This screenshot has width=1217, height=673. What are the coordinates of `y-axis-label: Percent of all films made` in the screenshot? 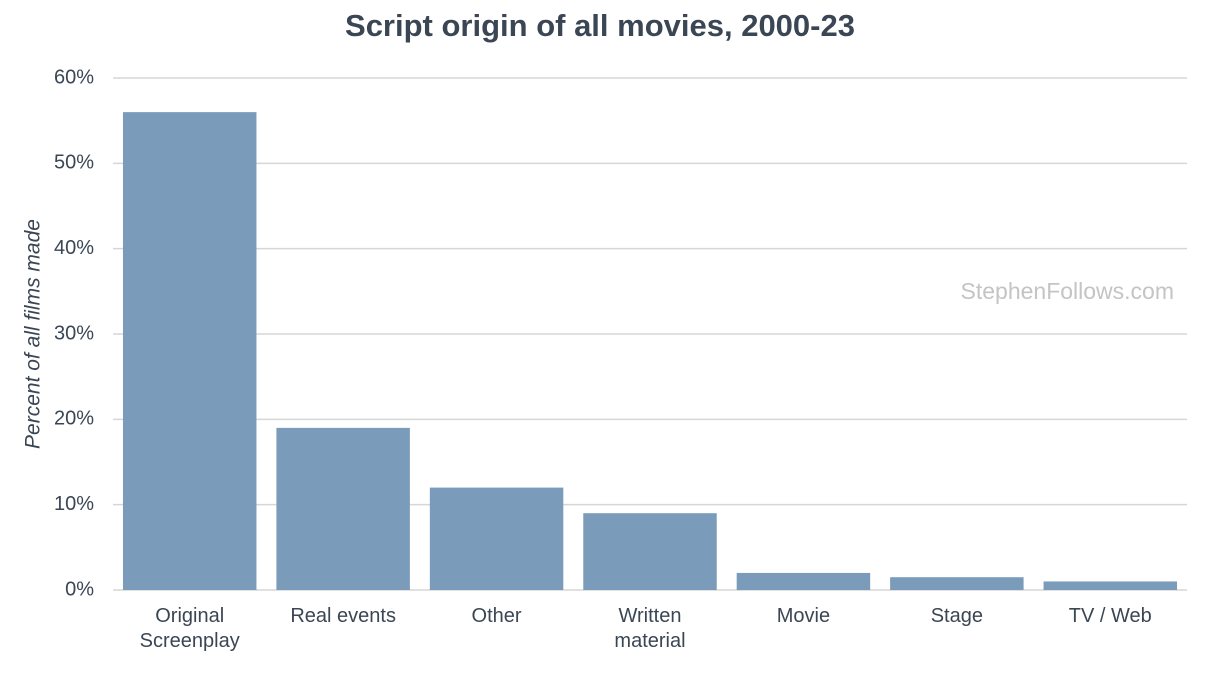 It's located at (33, 334).